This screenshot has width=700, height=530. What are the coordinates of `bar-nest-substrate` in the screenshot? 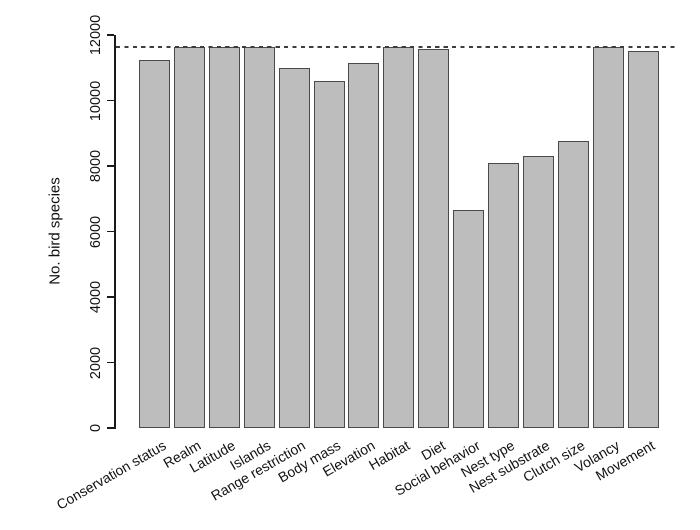 It's located at (538, 292).